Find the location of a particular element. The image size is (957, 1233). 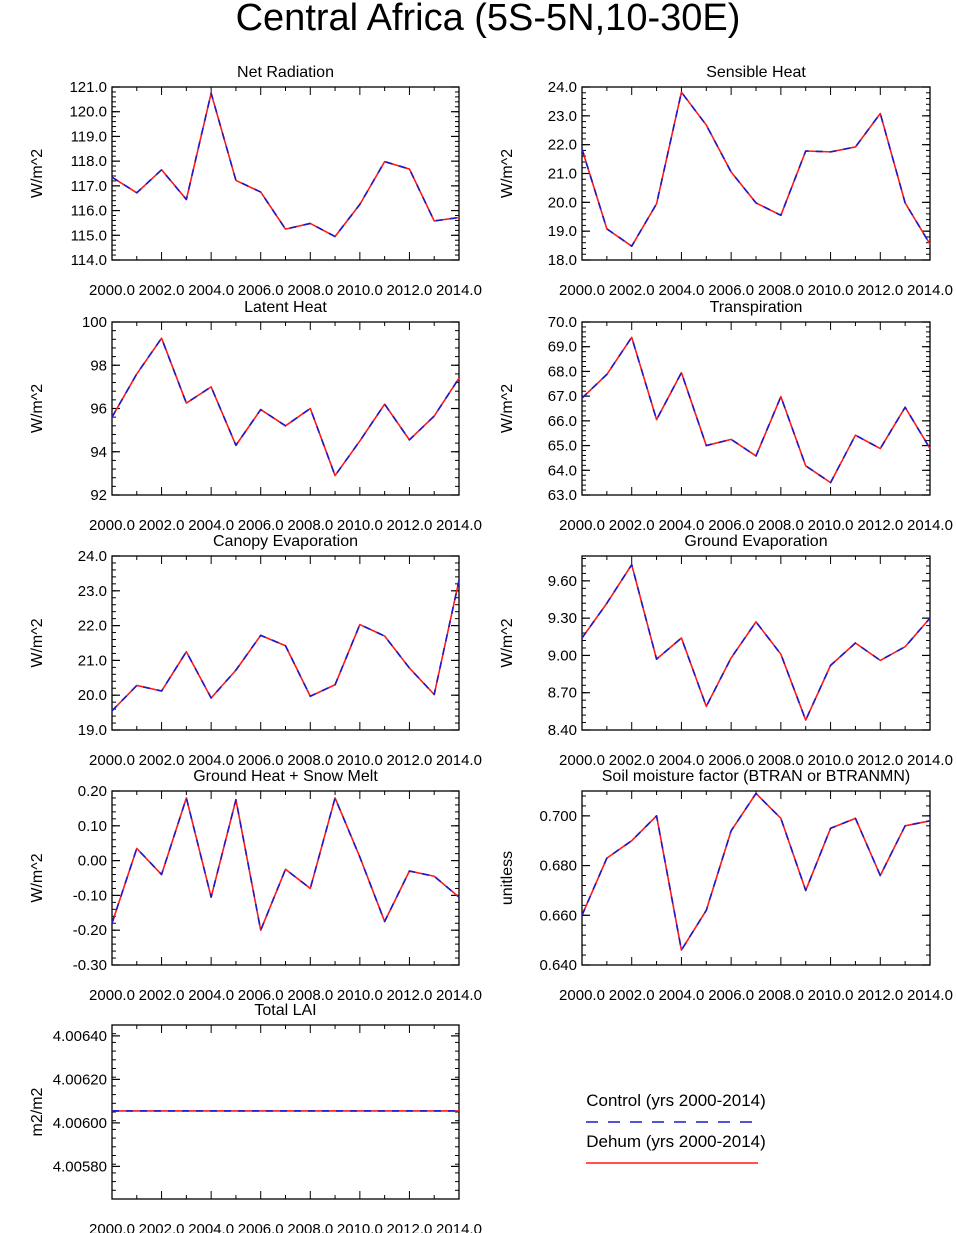

y-tick-label: 9.30 is located at coordinates (562, 618).